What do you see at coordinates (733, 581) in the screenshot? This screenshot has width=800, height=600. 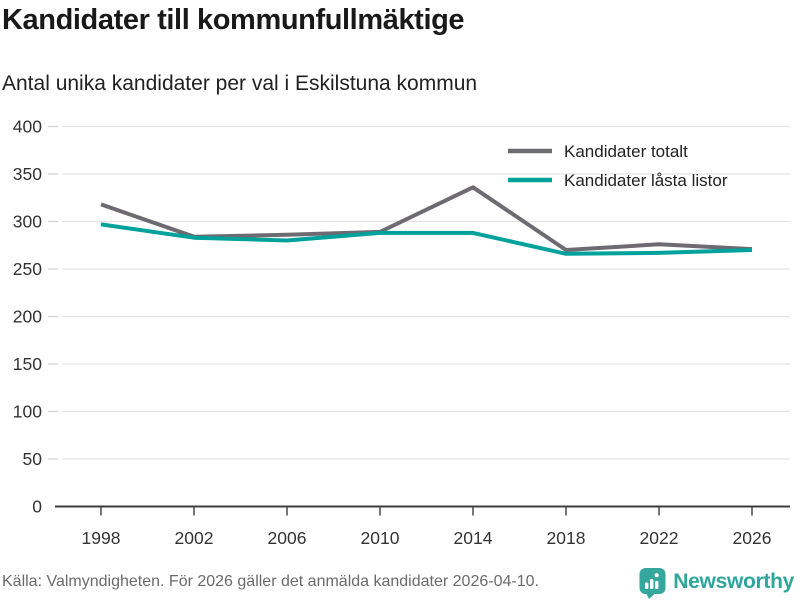 I see `newsworthy-wordmark: Newsworthy` at bounding box center [733, 581].